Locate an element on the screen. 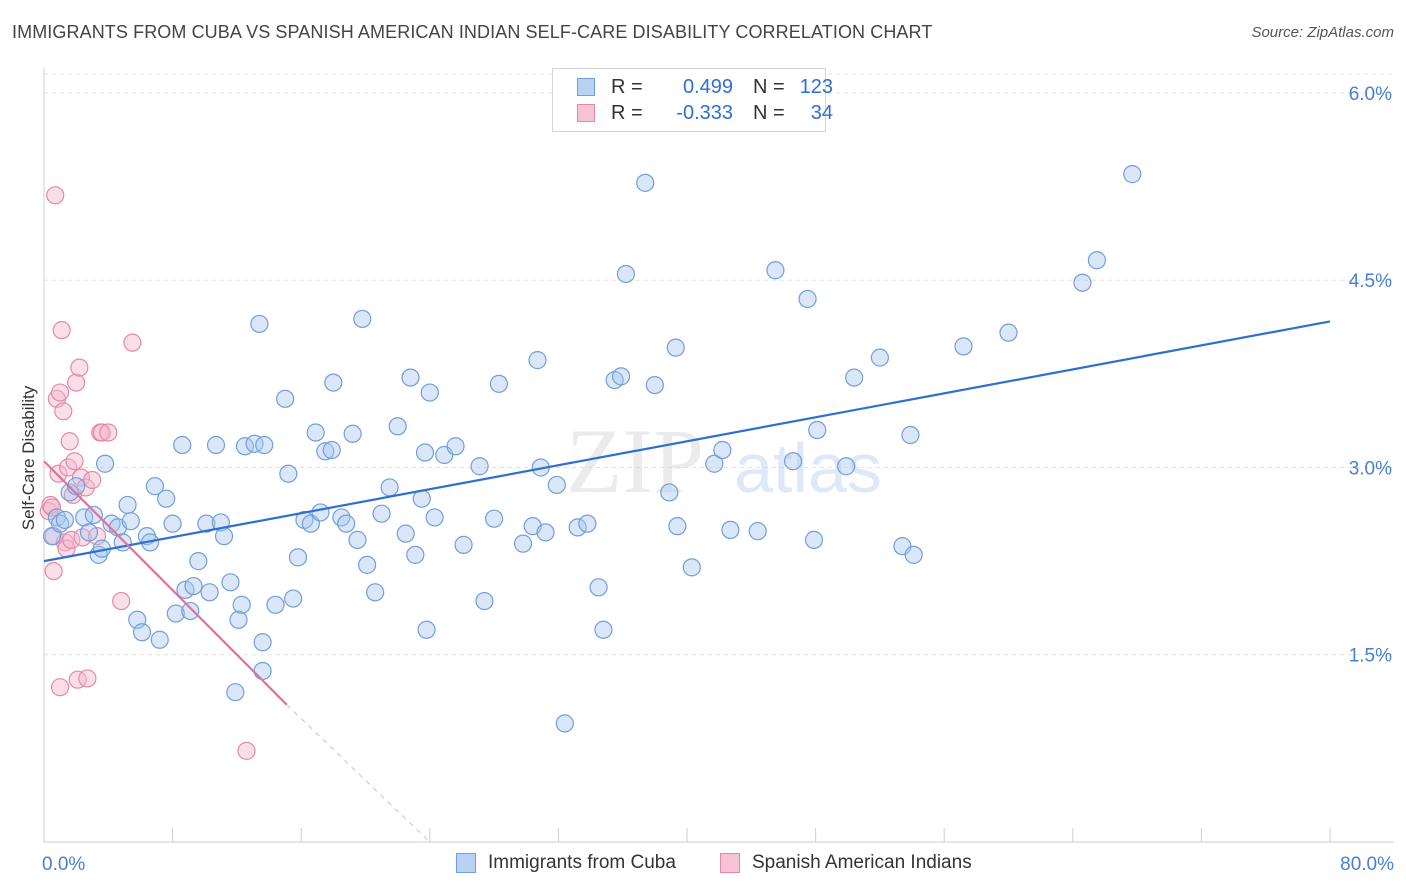  legend-r-value: 0.499 is located at coordinates (707, 86).